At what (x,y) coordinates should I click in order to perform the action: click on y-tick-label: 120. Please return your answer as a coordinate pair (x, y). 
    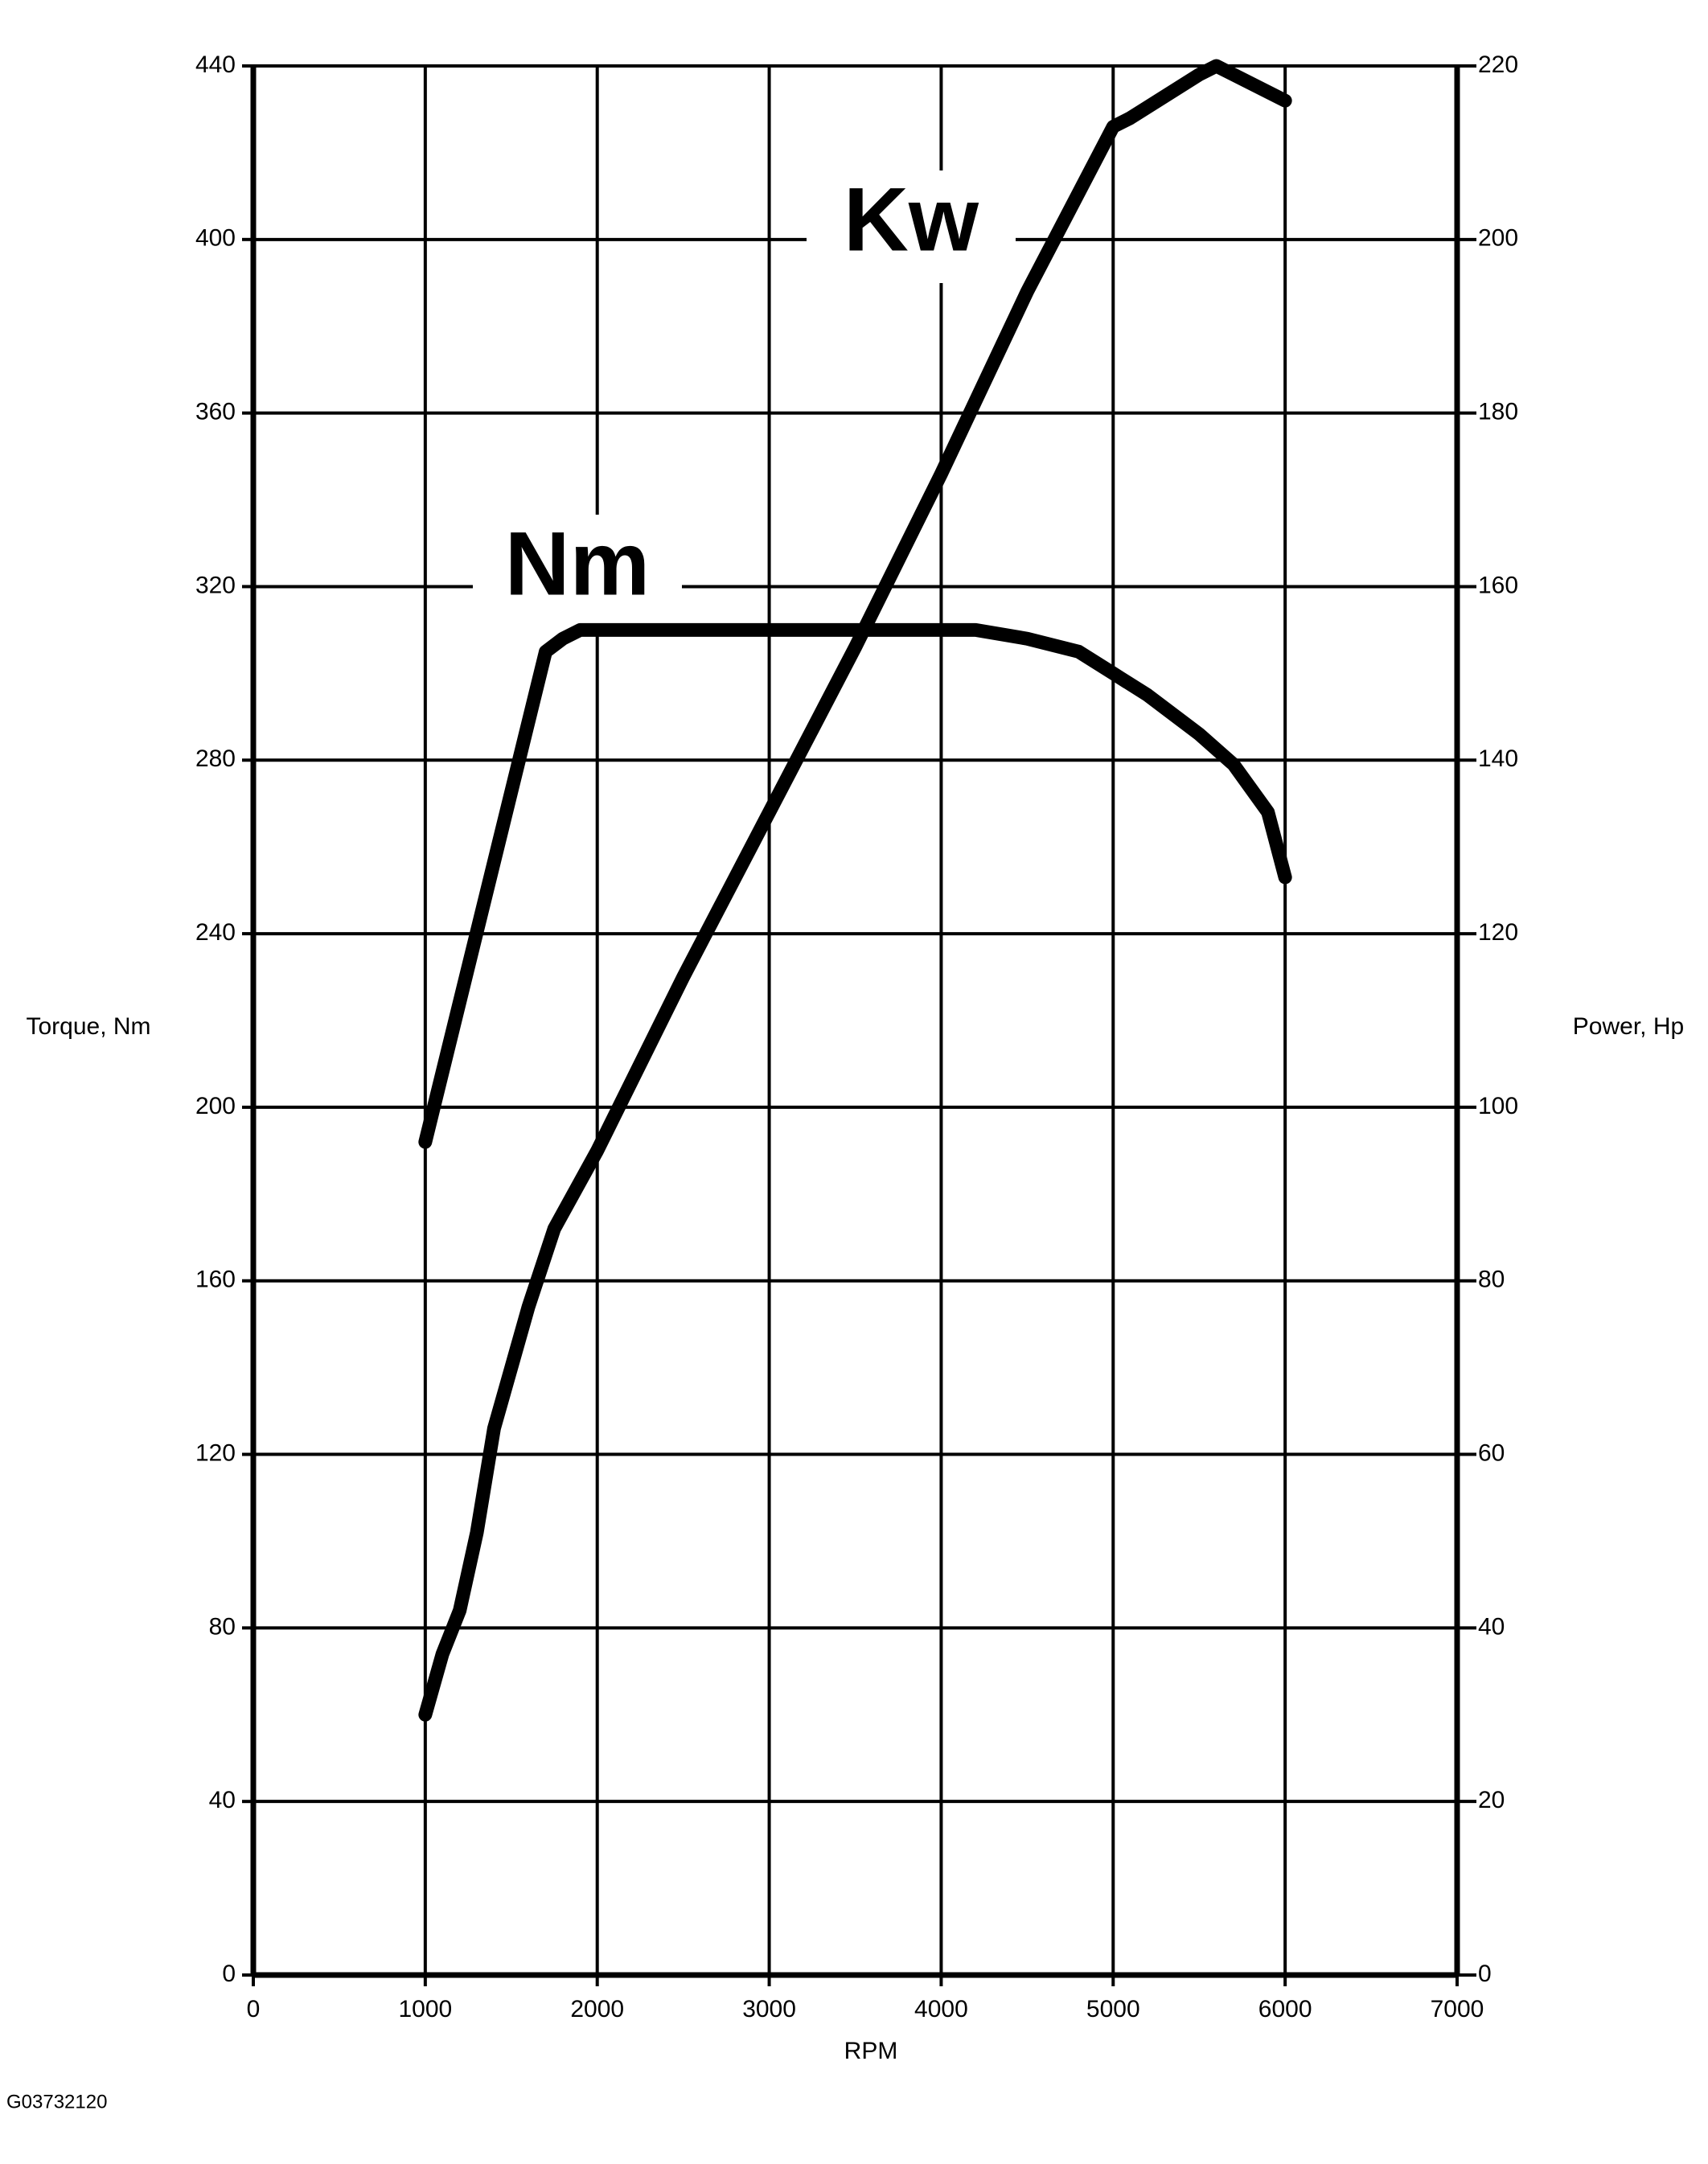
    Looking at the image, I should click on (215, 1453).